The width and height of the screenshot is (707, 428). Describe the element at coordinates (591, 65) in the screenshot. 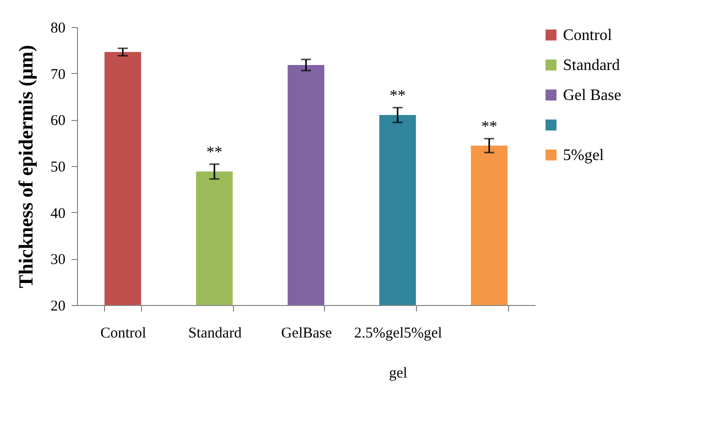

I see `legend-label: Standard` at that location.